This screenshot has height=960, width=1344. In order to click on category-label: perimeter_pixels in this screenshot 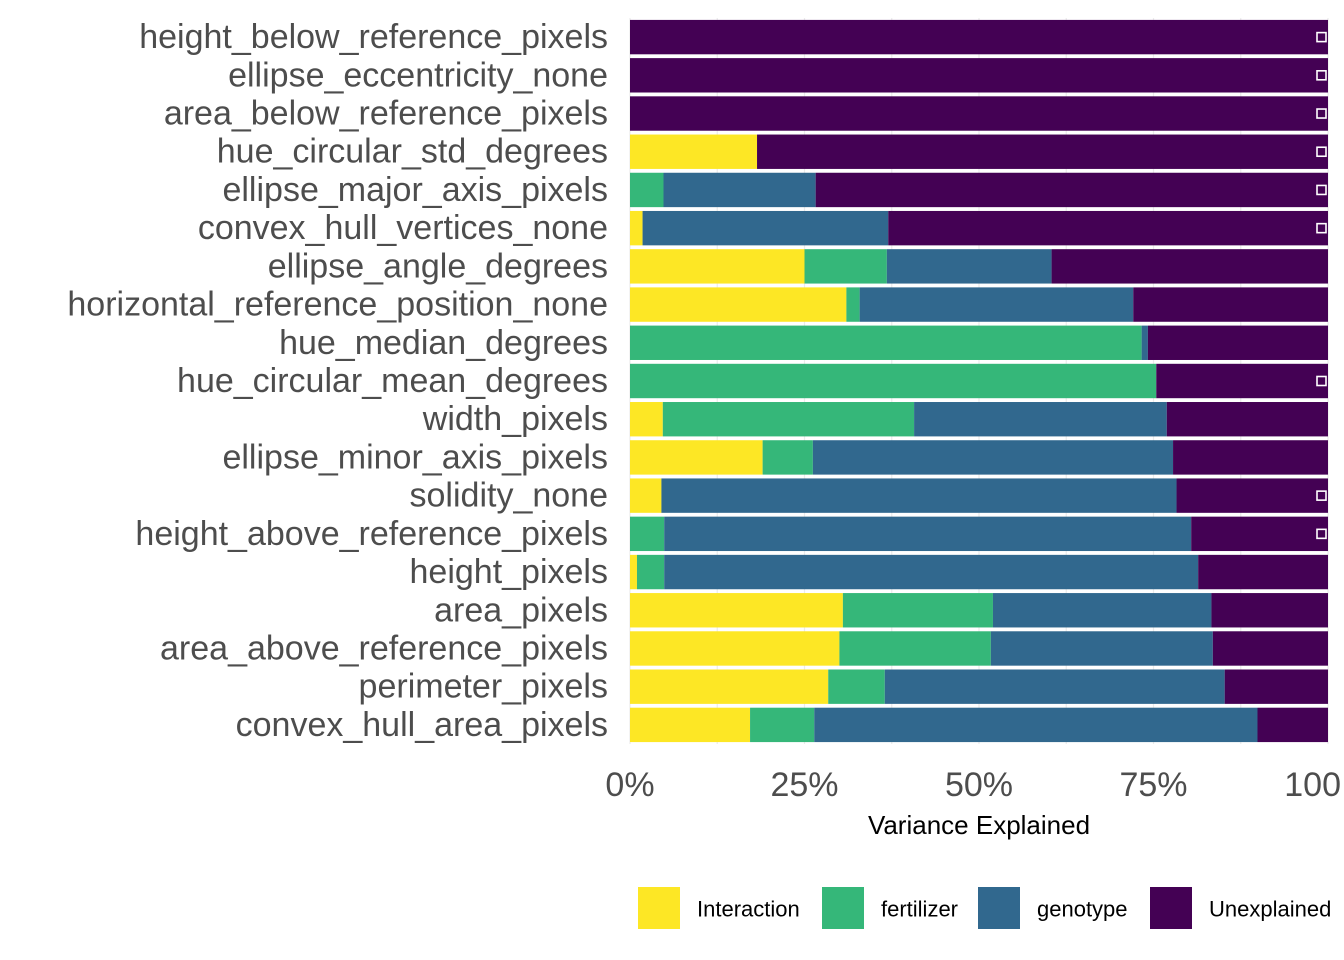, I will do `click(483, 687)`.